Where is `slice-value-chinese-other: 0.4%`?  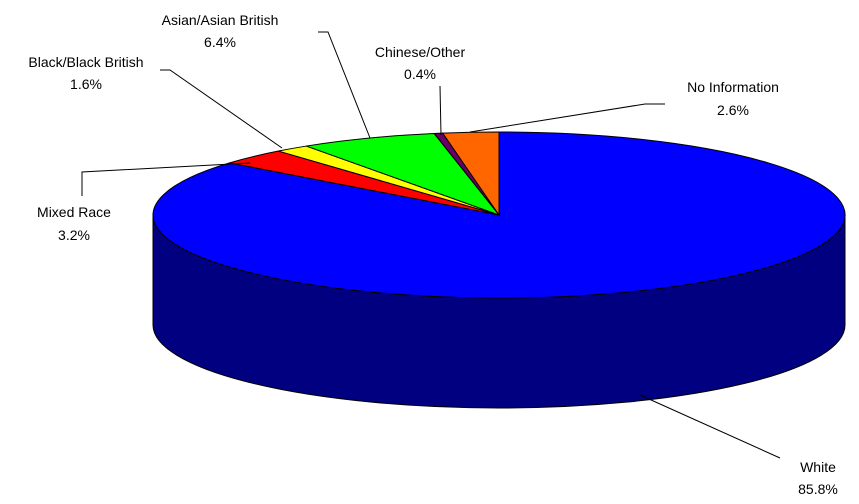
slice-value-chinese-other: 0.4% is located at coordinates (420, 74).